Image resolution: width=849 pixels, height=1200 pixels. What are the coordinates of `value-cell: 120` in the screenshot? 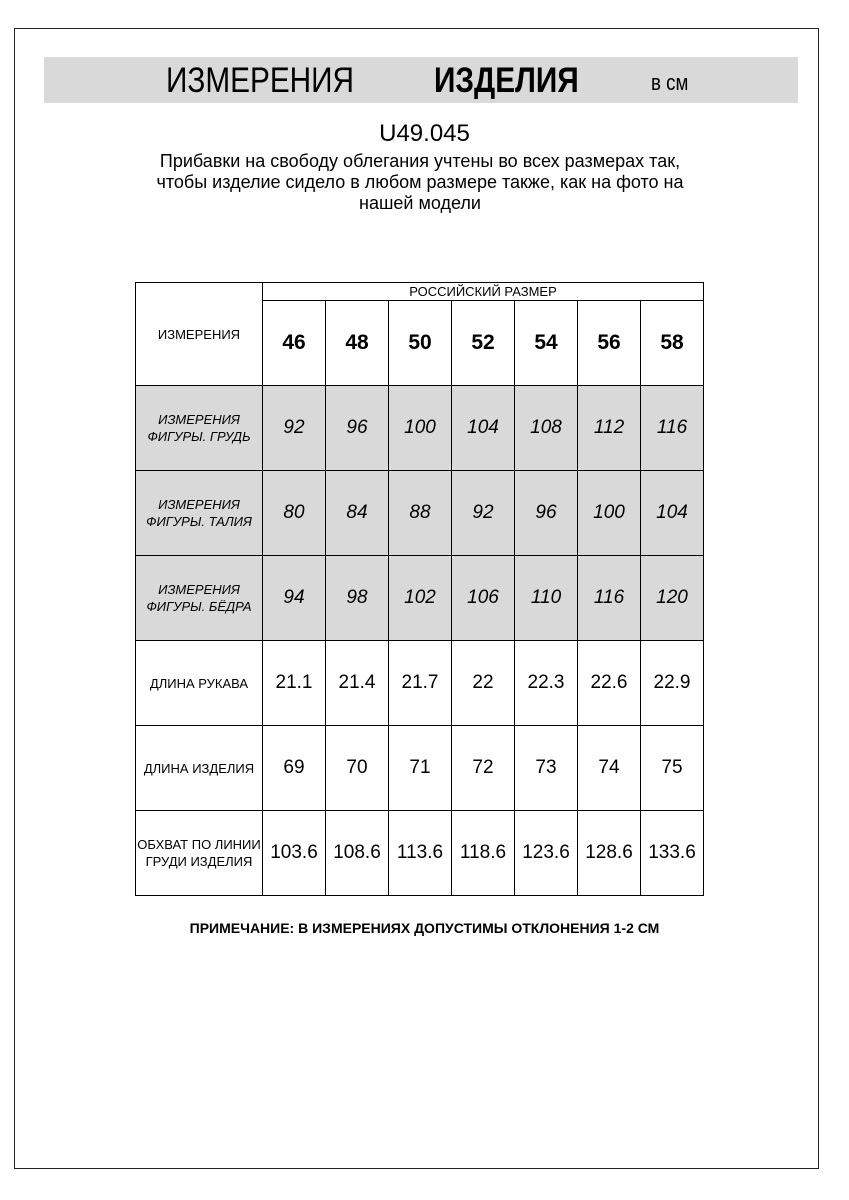 It's located at (672, 598).